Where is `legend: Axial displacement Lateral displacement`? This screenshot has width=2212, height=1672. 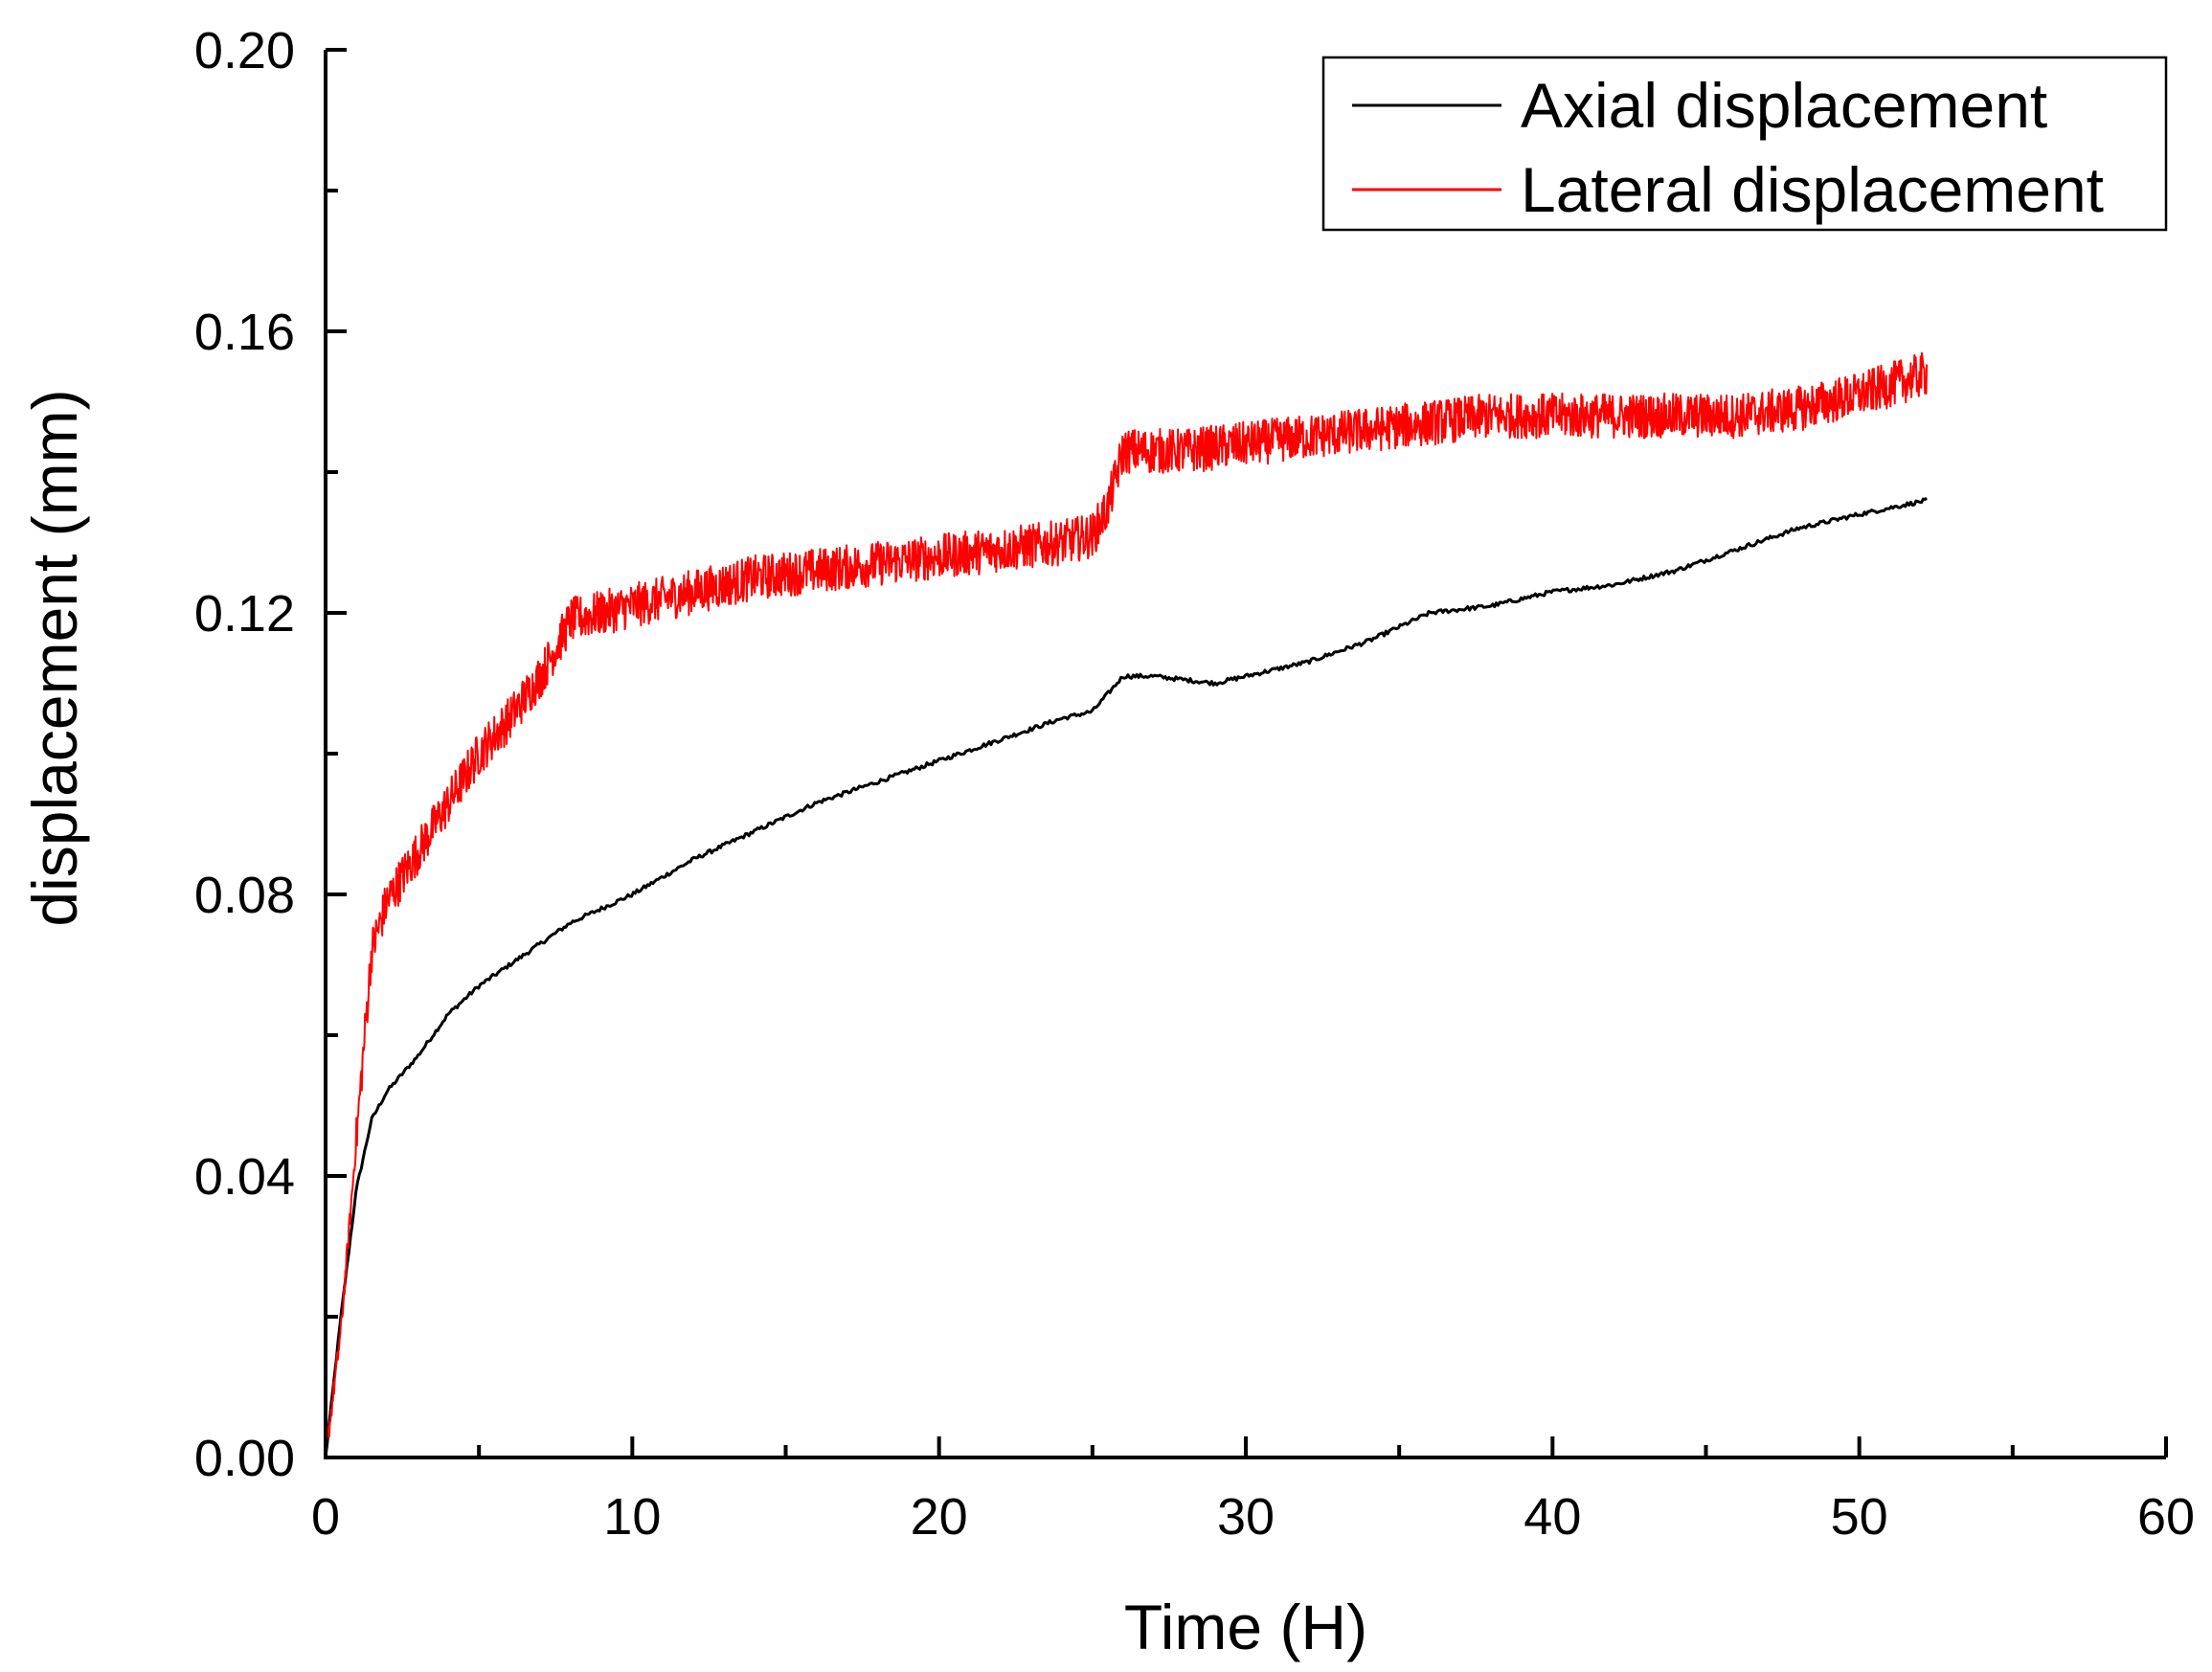 legend: Axial displacement Lateral displacement is located at coordinates (1744, 144).